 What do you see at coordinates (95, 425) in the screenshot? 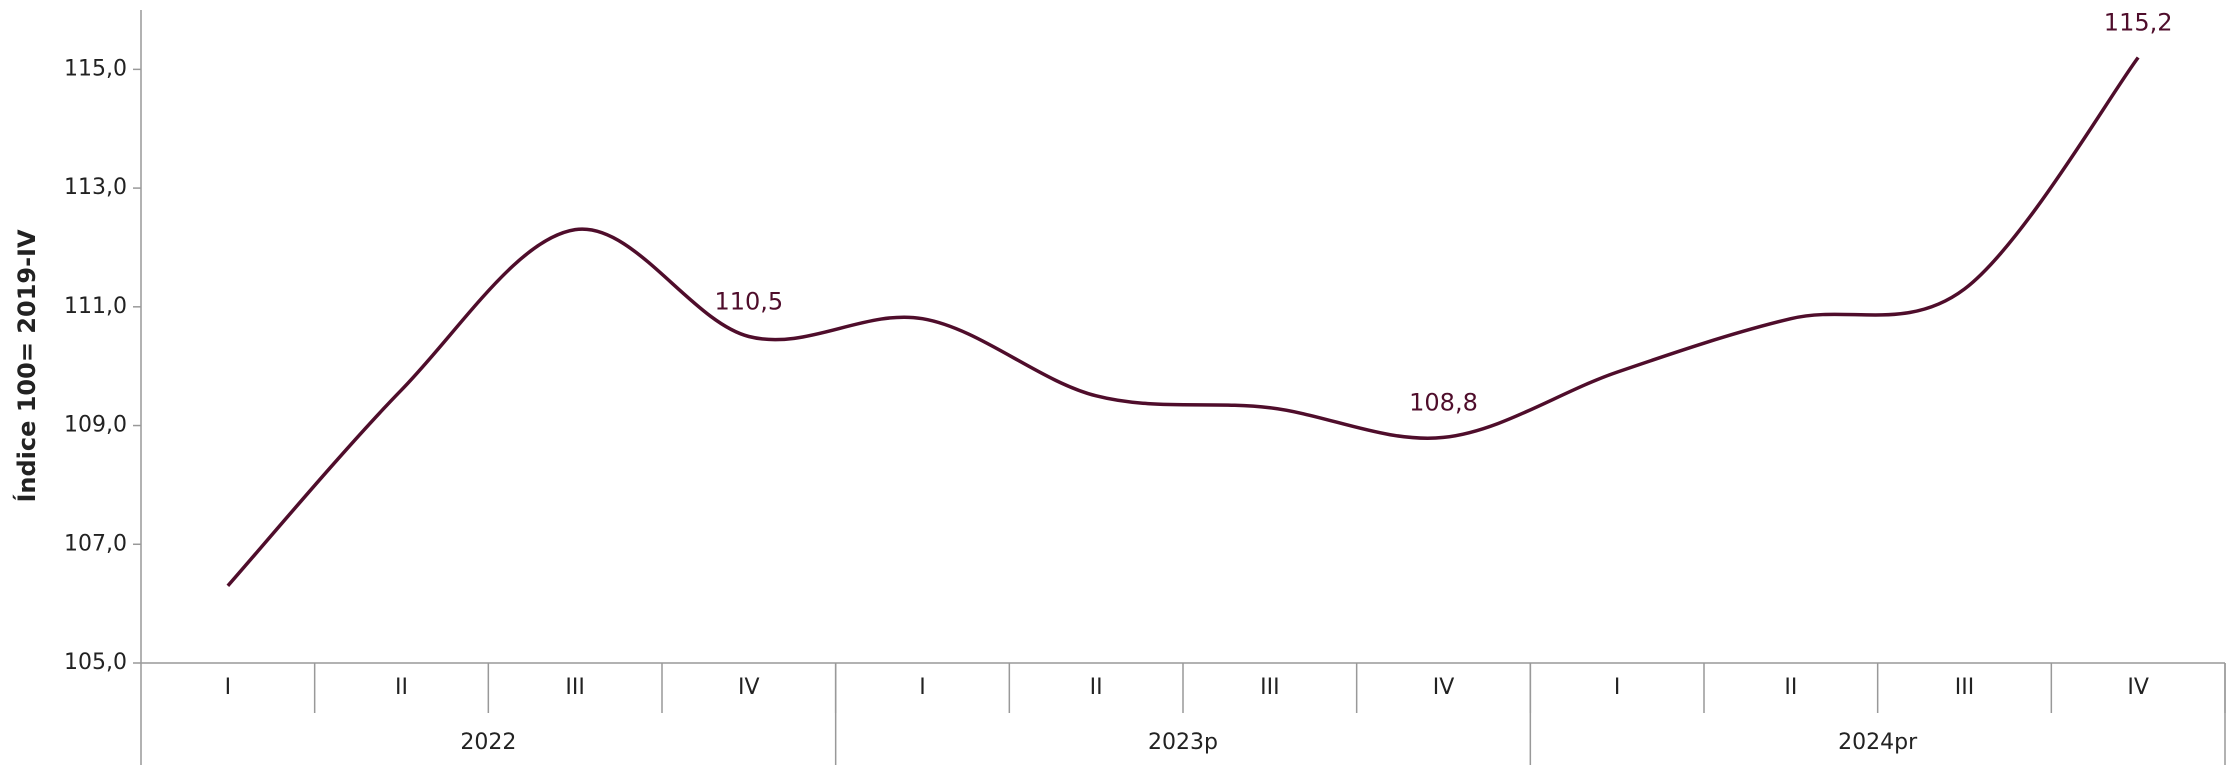
I see `y-tick-label: 109,0` at bounding box center [95, 425].